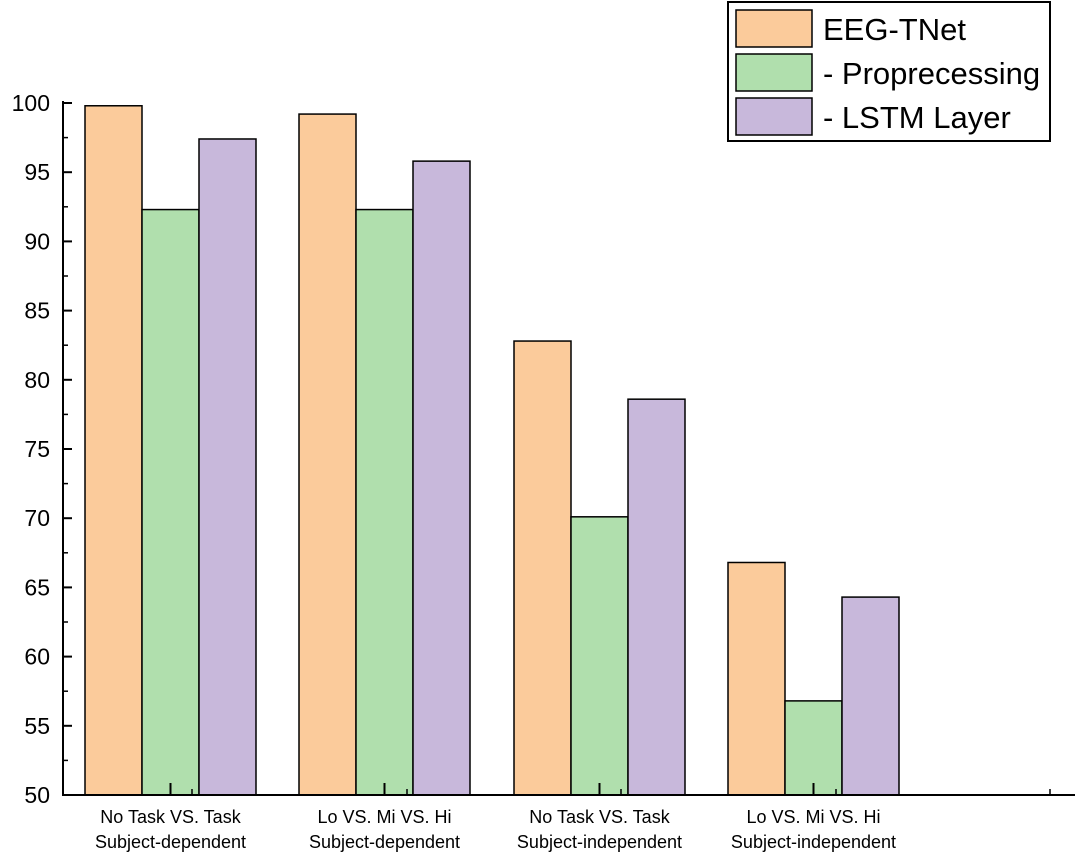 Image resolution: width=1084 pixels, height=857 pixels. I want to click on legend: EEG-TNet - Proprecessing - LSTM Layer, so click(889, 71).